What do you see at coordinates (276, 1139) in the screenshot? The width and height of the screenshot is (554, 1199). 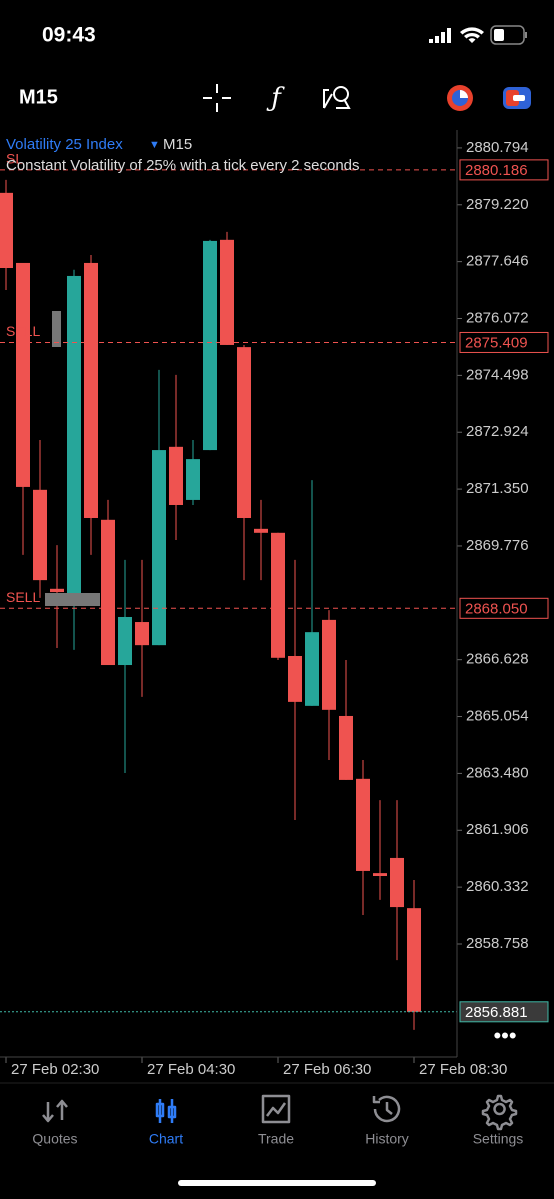 I see `tab-label: Trade` at bounding box center [276, 1139].